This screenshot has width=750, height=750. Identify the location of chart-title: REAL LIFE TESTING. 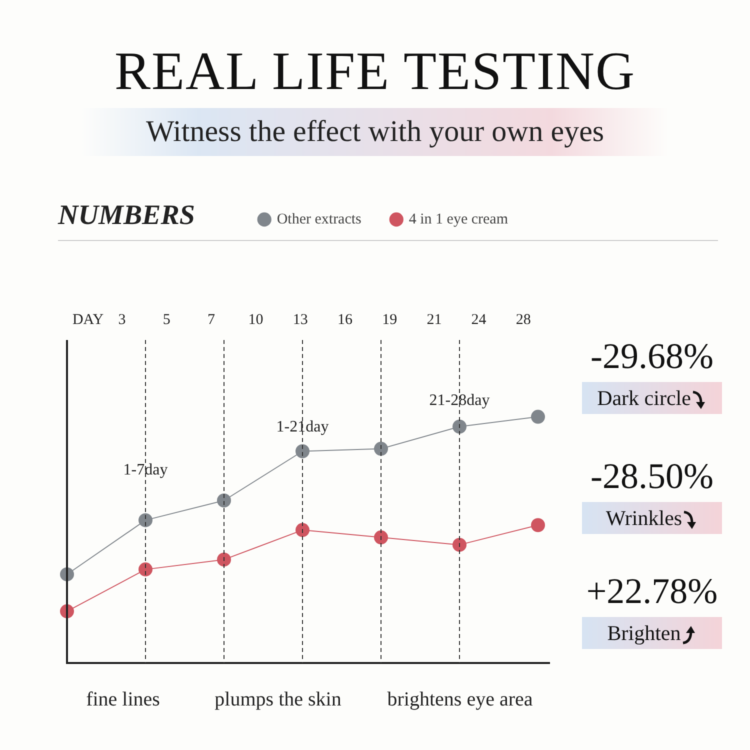
(375, 71).